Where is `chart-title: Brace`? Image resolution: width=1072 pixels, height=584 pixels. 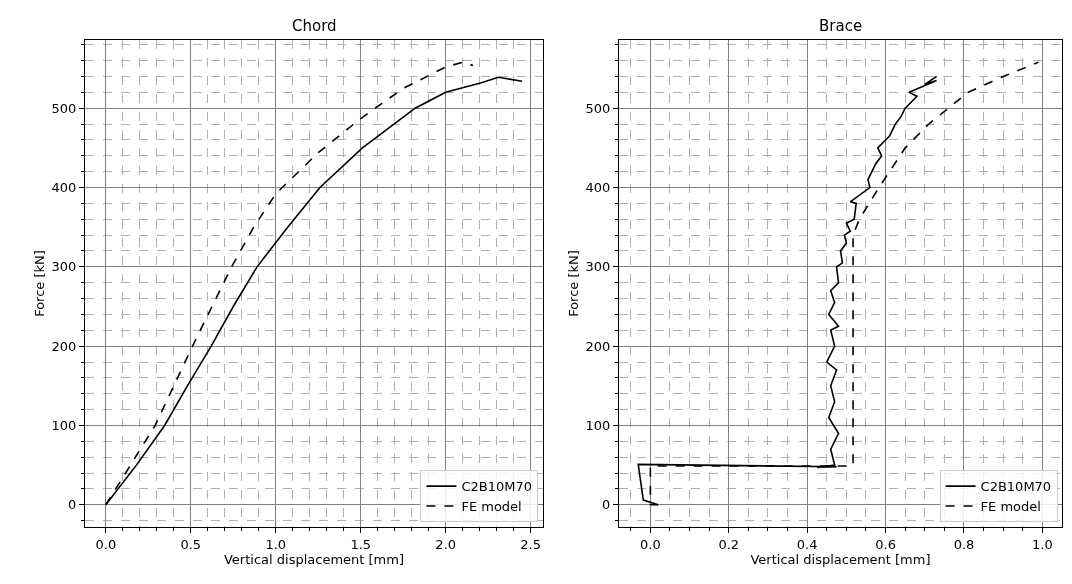
chart-title: Brace is located at coordinates (841, 26).